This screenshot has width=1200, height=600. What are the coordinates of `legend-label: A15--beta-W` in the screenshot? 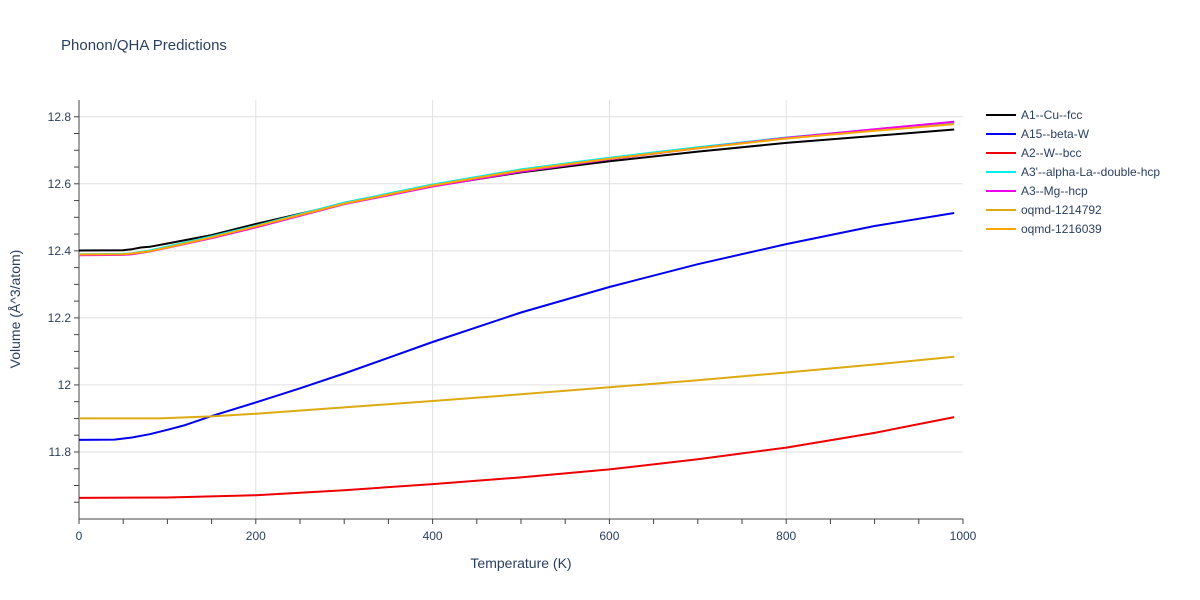 It's located at (1055, 134).